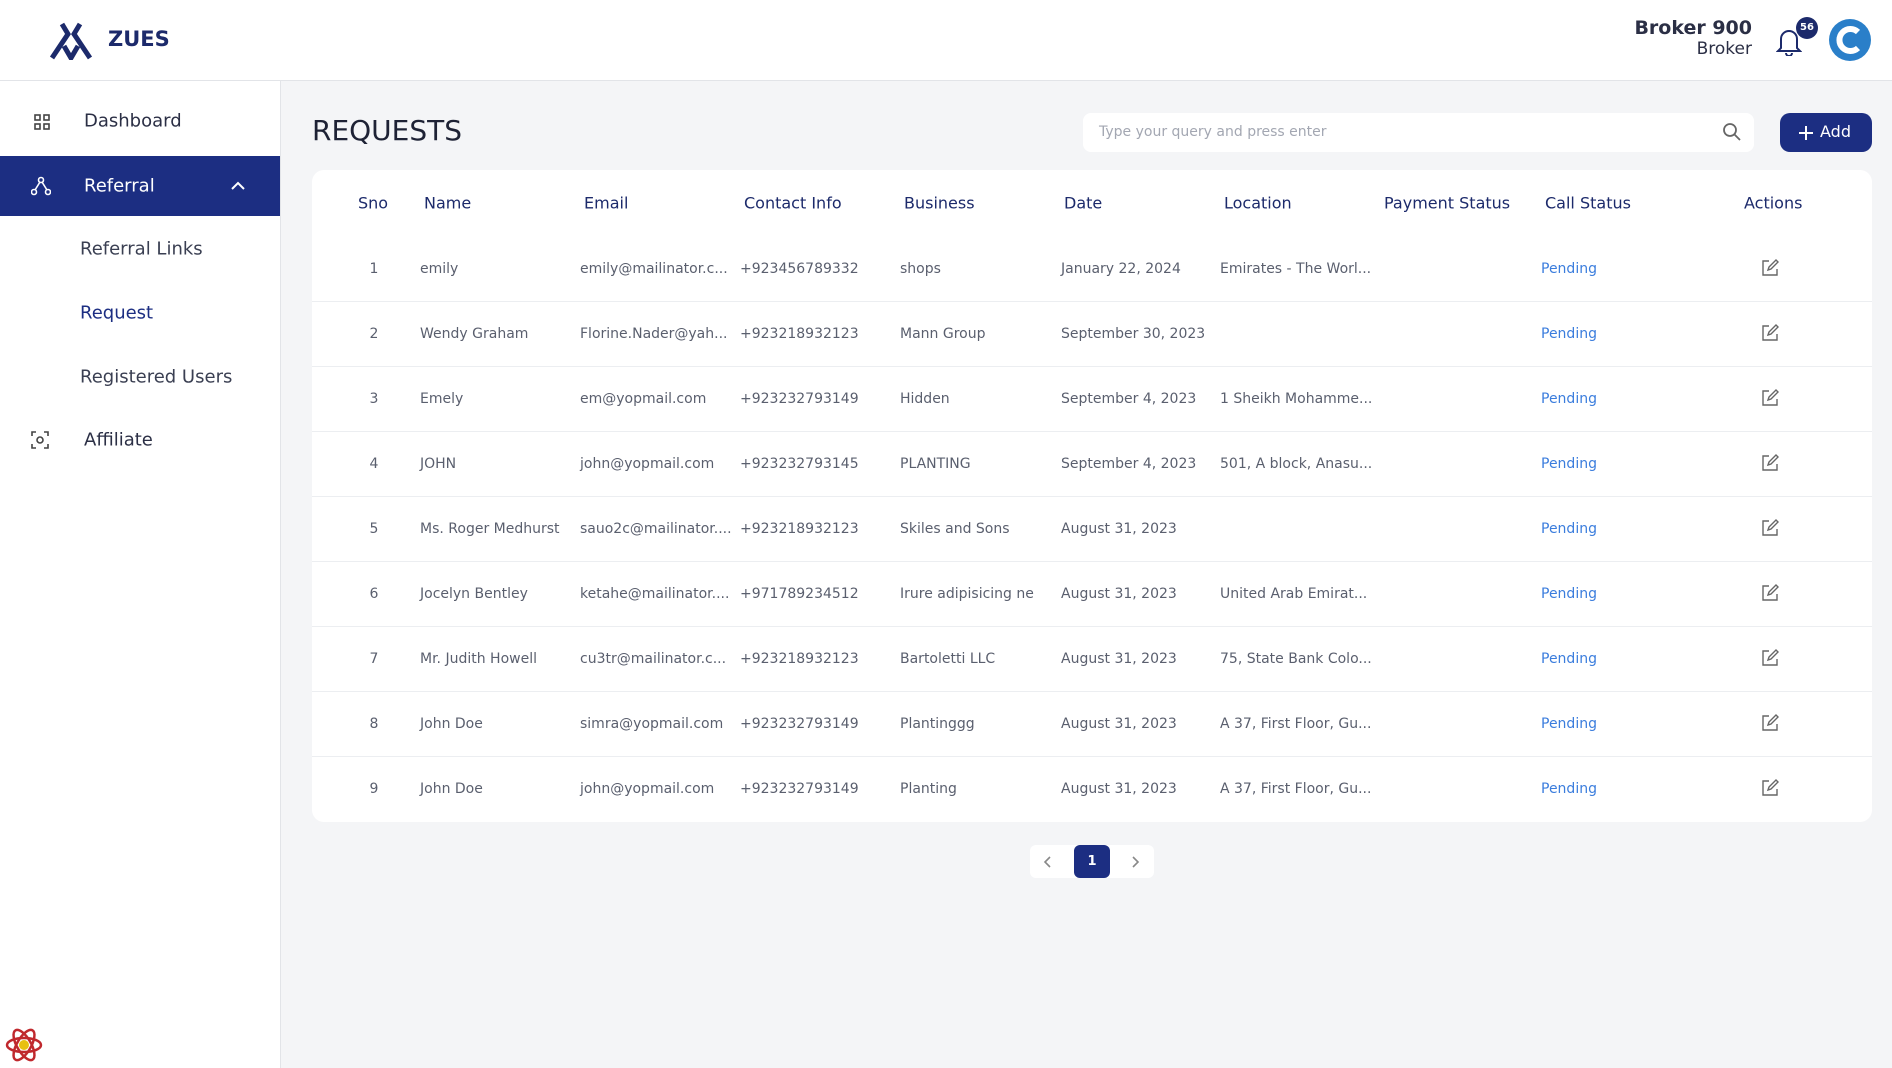  Describe the element at coordinates (928, 789) in the screenshot. I see `cell-business: Planting` at that location.